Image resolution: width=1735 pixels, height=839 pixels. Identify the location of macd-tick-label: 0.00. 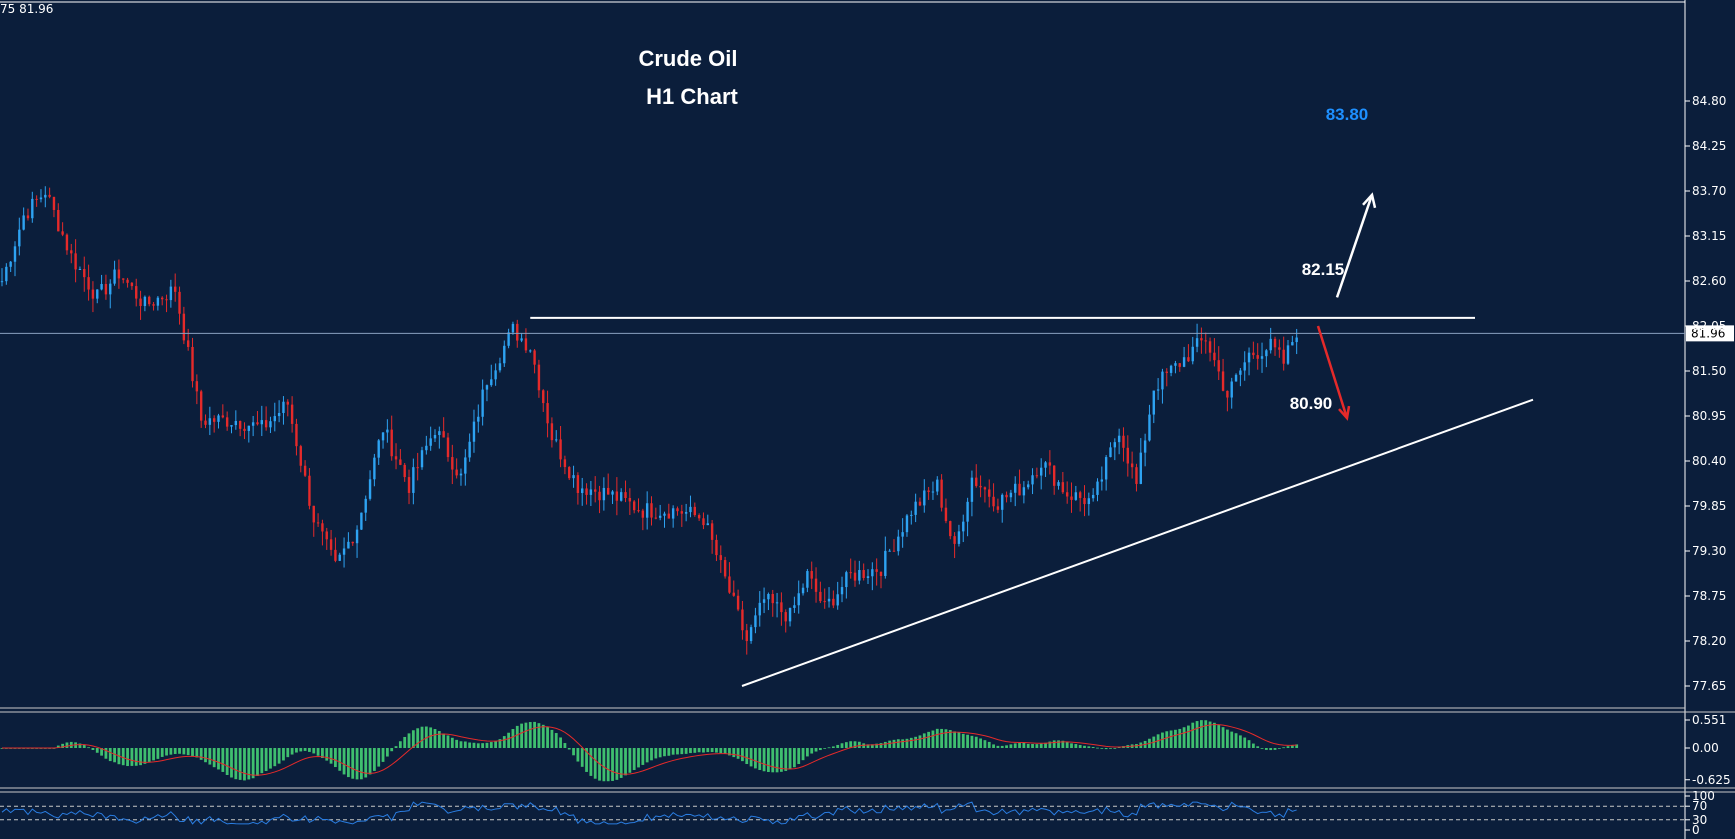
(1705, 748).